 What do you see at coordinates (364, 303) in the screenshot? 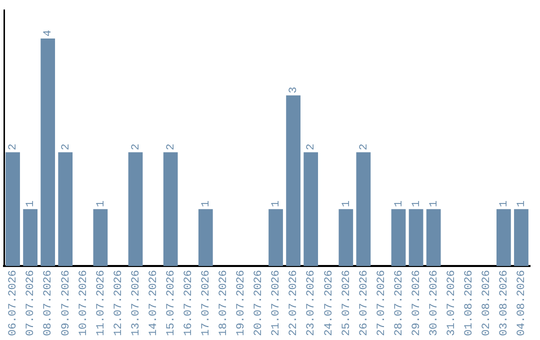
I see `x-tick-label: 26.07.2026` at bounding box center [364, 303].